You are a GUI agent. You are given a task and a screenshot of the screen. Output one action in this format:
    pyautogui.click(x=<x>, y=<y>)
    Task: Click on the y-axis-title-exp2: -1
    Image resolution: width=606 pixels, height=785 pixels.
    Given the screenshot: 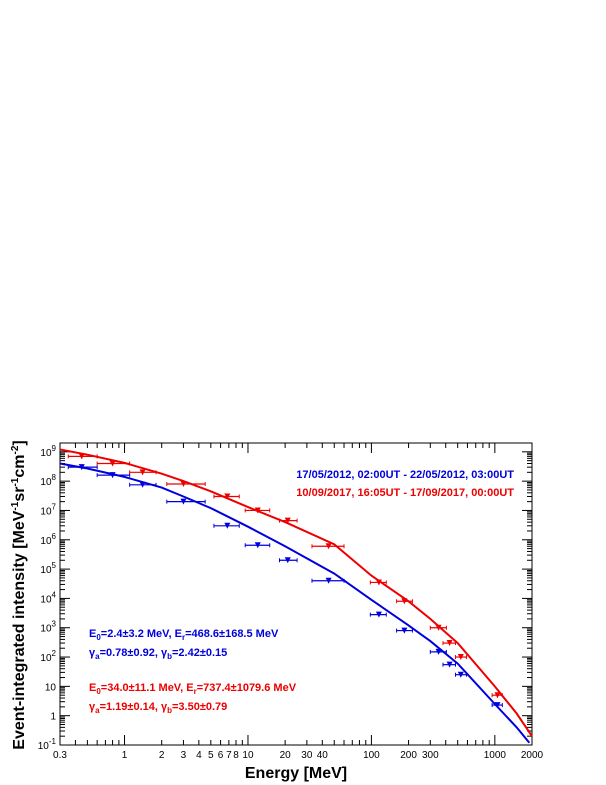 What is the action you would take?
    pyautogui.click(x=15, y=481)
    